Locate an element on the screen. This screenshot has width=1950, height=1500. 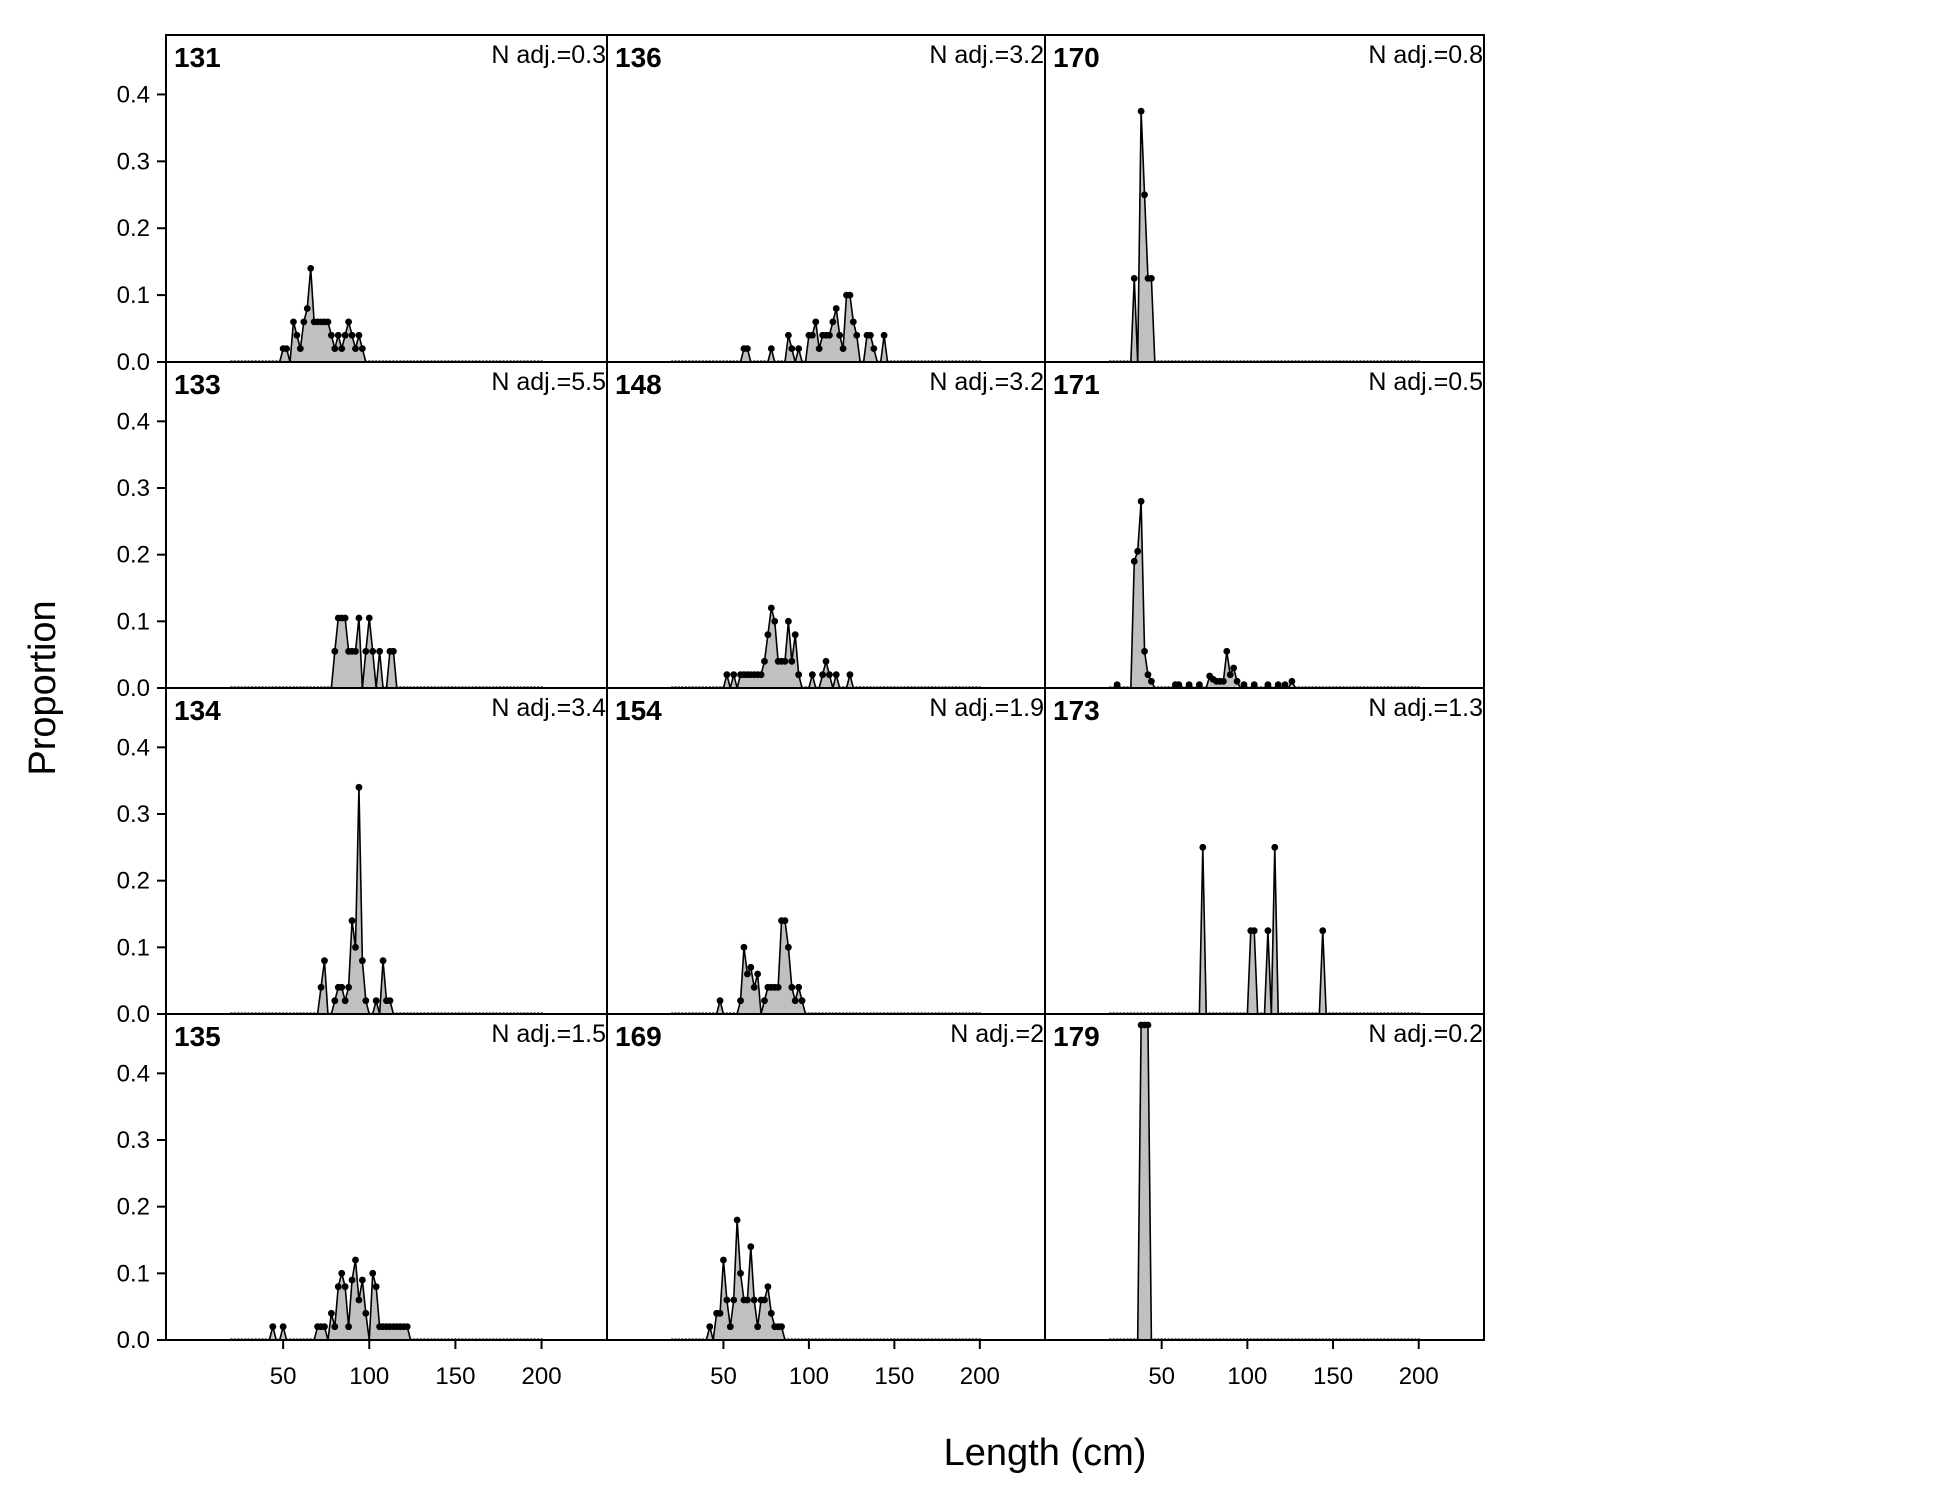
panel-131: 131 N adj.=0.3 is located at coordinates (386, 198).